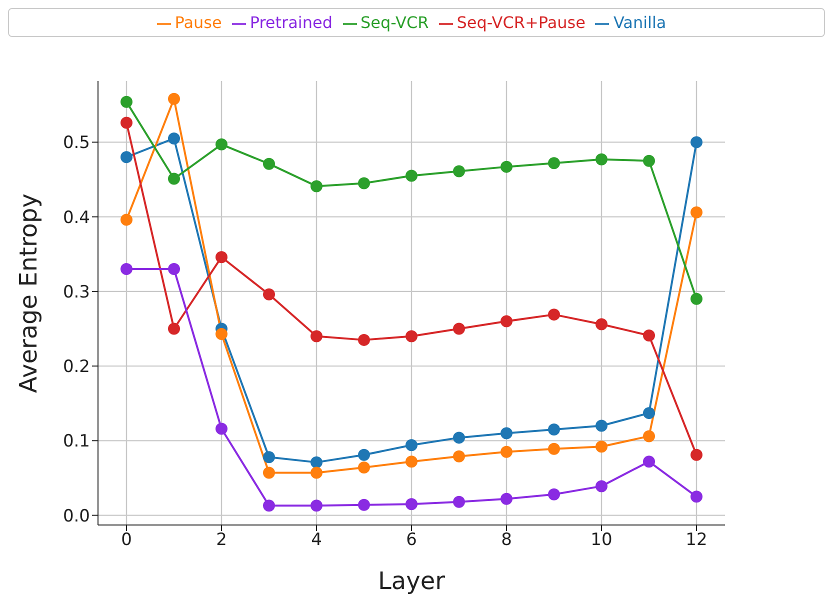 The image size is (833, 611). I want to click on x-tick-label: 2, so click(221, 540).